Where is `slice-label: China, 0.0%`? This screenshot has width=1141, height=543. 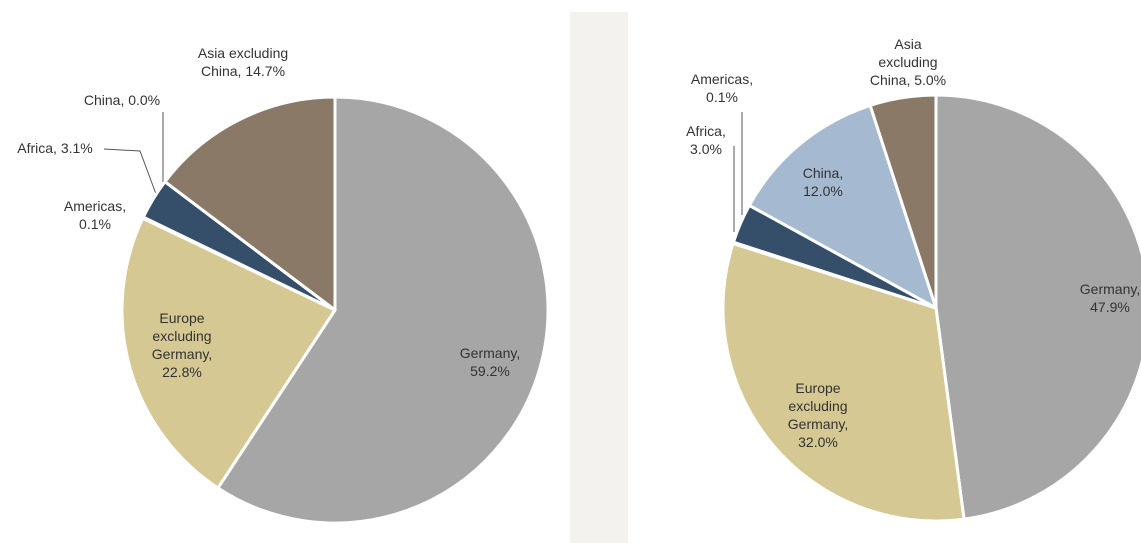 slice-label: China, 0.0% is located at coordinates (122, 100).